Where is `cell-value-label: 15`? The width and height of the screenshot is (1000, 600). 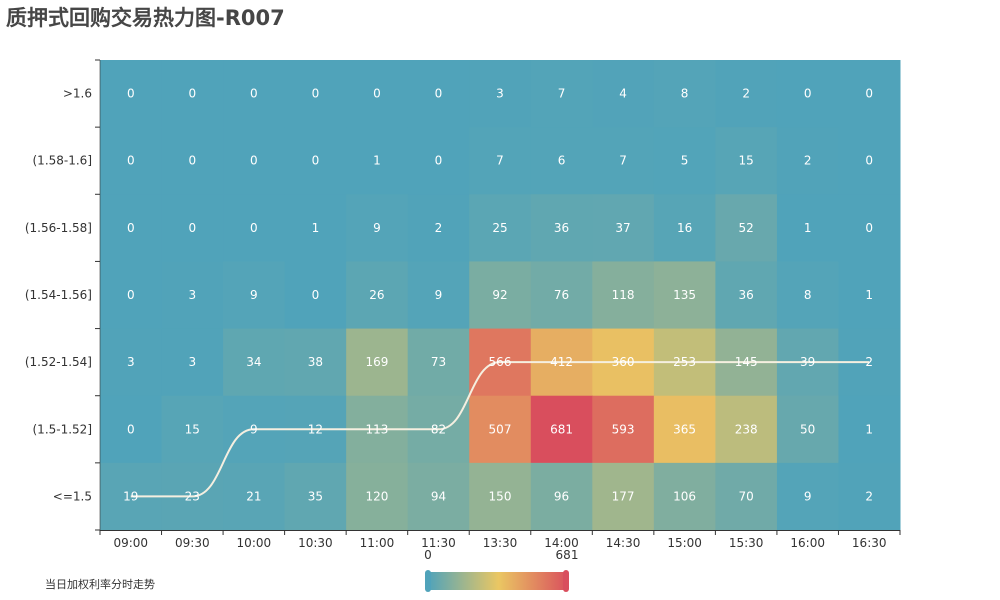 cell-value-label: 15 is located at coordinates (192, 429).